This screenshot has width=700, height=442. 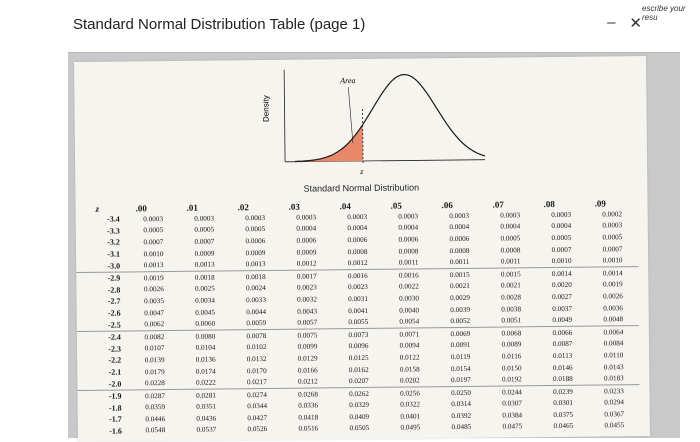 What do you see at coordinates (460, 321) in the screenshot?
I see `probability-cell: 0.0052` at bounding box center [460, 321].